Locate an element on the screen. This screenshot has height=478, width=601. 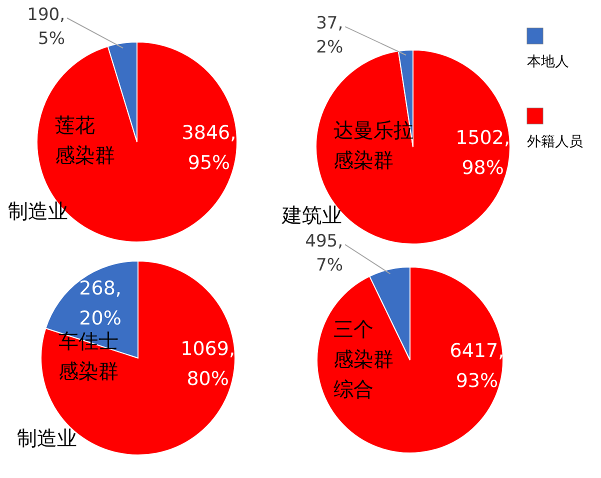
data-label: 6417, 93% is located at coordinates (477, 366).